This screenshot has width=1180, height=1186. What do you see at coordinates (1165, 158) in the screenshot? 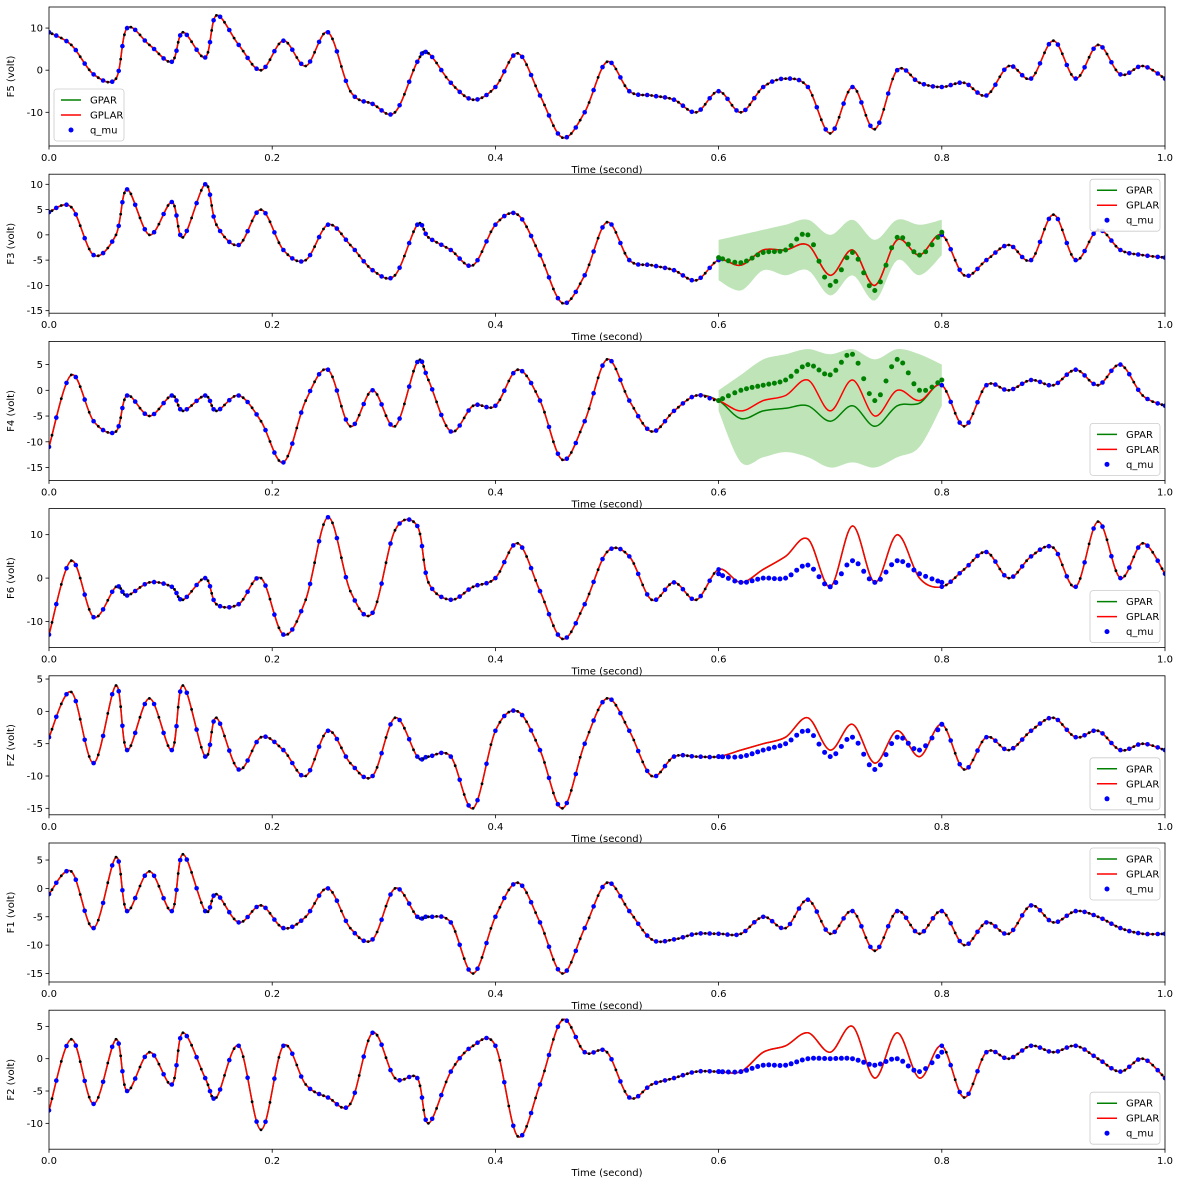
I see `x-tick-label: 1.0` at bounding box center [1165, 158].